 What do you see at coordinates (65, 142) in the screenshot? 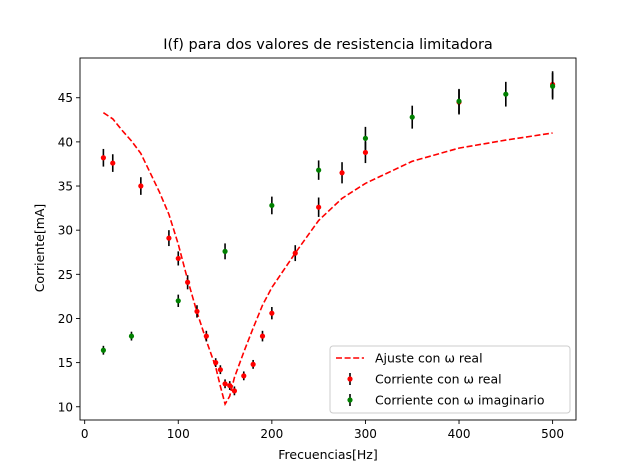
I see `y-tick-label: 40` at bounding box center [65, 142].